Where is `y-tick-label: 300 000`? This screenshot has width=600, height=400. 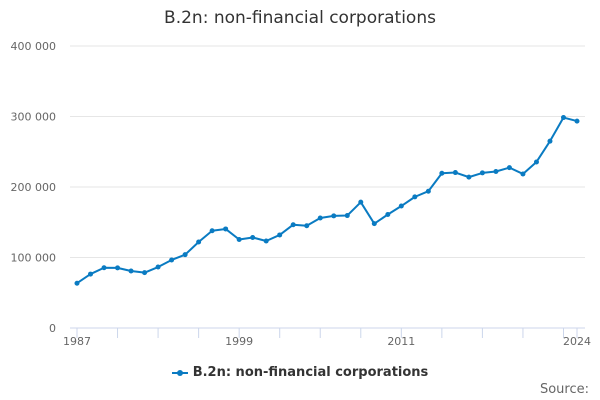 y-tick-label: 300 000 is located at coordinates (34, 117).